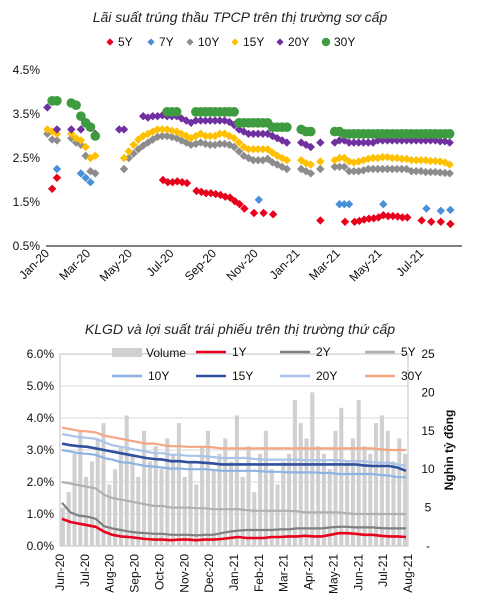 Image resolution: width=477 pixels, height=609 pixels. What do you see at coordinates (202, 42) in the screenshot?
I see `chart1-legend-item-10y: 10Y` at bounding box center [202, 42].